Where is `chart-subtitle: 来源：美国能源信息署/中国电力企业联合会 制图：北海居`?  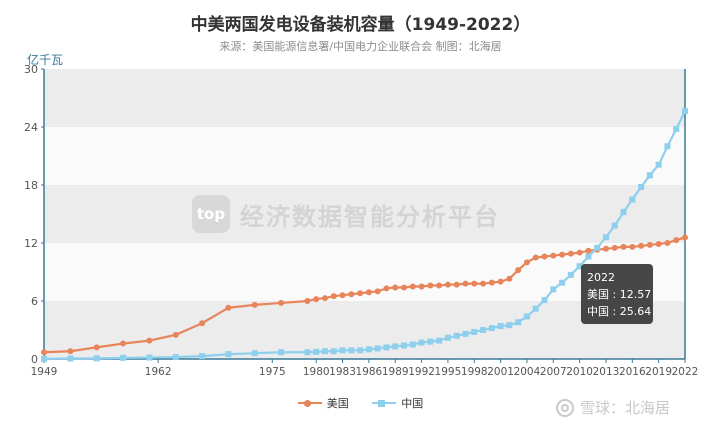 chart-subtitle: 来源：美国能源信息署/中国电力企业联合会 制图：北海居 is located at coordinates (360, 46).